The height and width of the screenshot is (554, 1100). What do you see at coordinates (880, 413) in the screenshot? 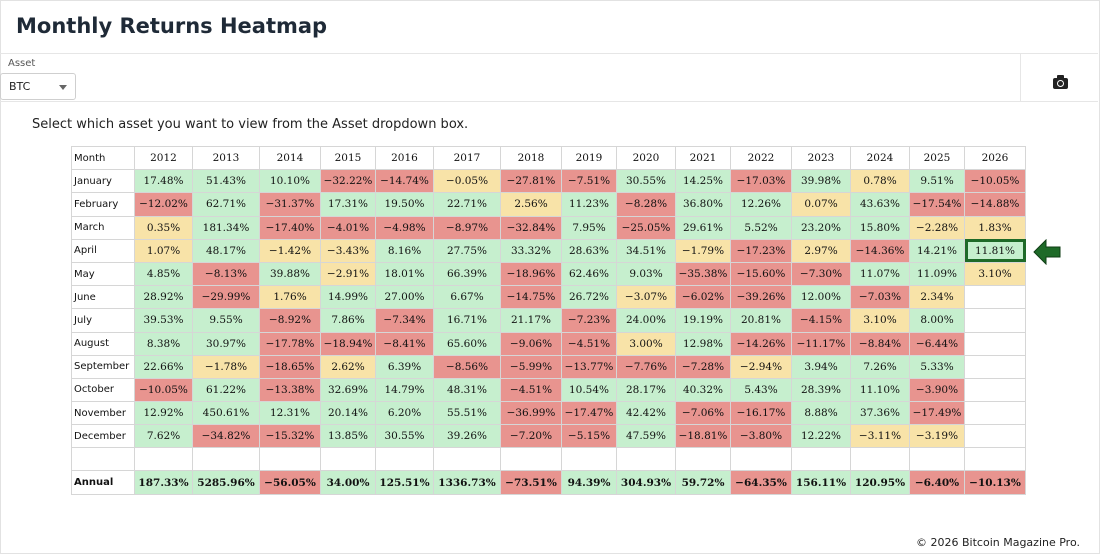
I see `return-cell: 37.36%` at bounding box center [880, 413].